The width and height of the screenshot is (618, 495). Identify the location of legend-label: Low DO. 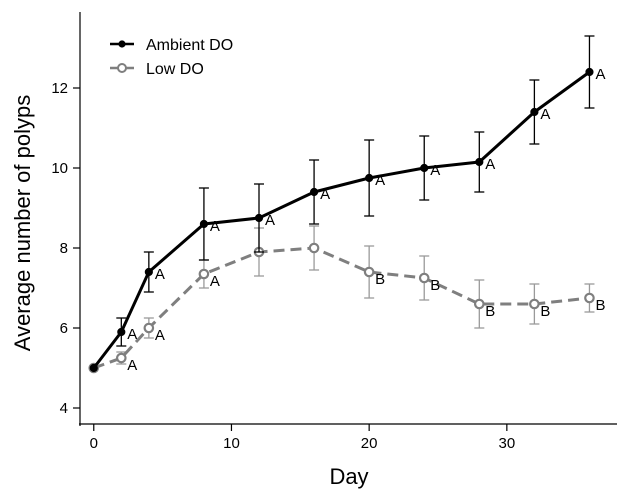
(175, 69).